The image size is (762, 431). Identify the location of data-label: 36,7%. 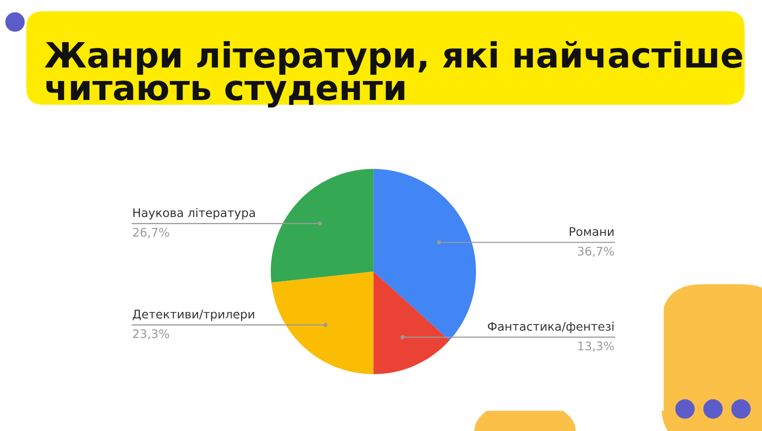
(596, 251).